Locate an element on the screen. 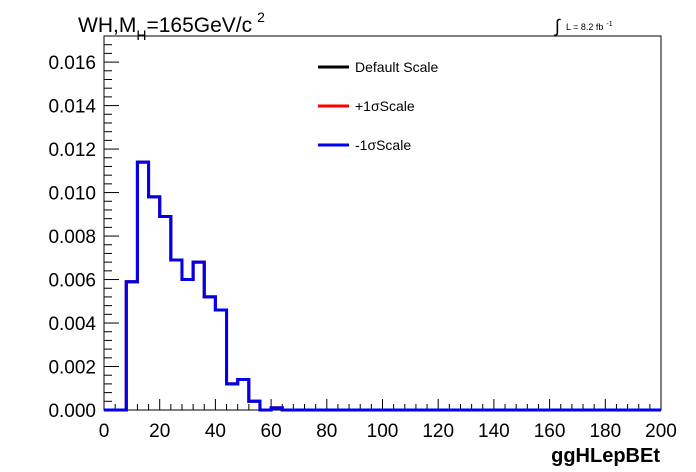 The image size is (696, 472). luminosity-label: ∫ L = 8.2 fb -1 is located at coordinates (583, 26).